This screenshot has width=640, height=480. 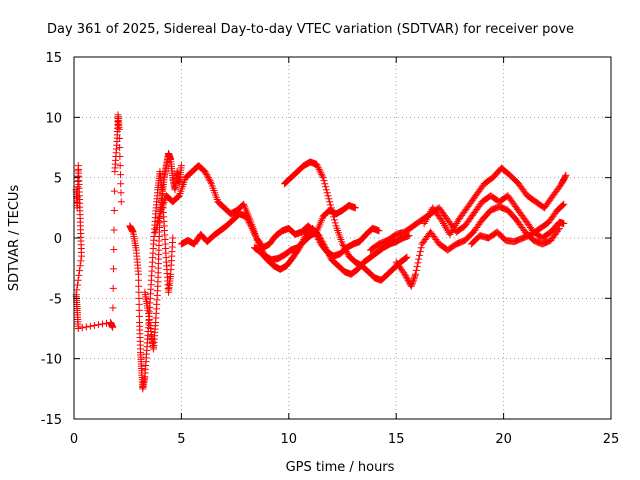 I want to click on y-tick-label: 0, so click(x=58, y=239).